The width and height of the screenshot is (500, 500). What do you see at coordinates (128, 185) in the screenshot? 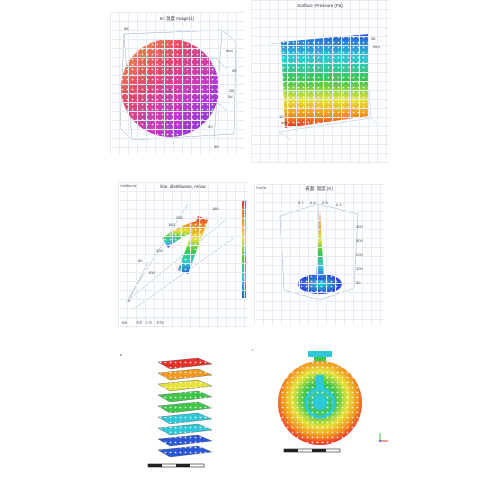
I see `panel-header: Untitled ▸` at bounding box center [128, 185].